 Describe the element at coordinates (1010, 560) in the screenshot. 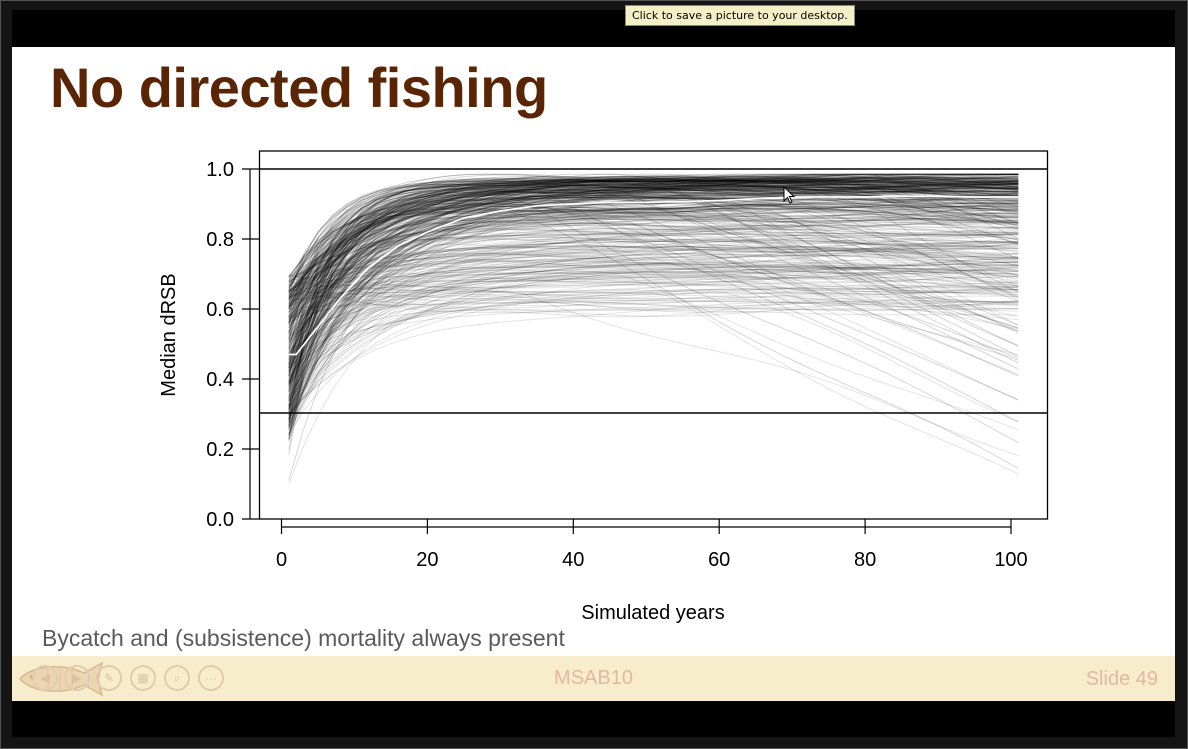

I see `x-tick-label: 100` at that location.